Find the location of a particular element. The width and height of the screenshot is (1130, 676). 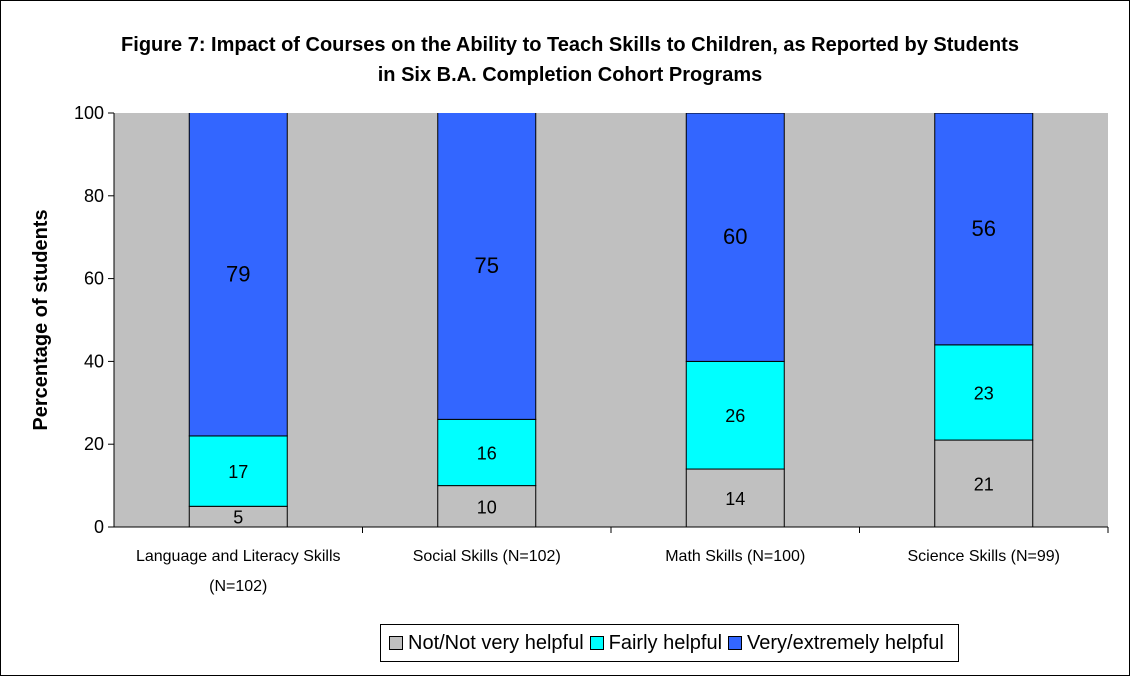

data-label: 26 is located at coordinates (735, 416).